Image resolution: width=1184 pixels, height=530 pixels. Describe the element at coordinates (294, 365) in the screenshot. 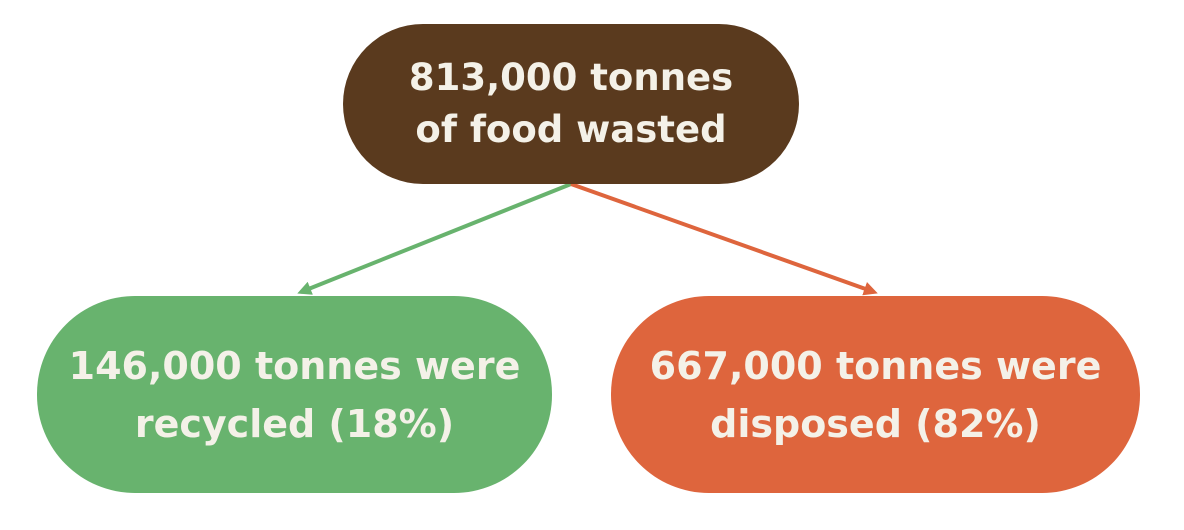

I see `recycled-node-line-1: 146,000 tonnes were` at that location.